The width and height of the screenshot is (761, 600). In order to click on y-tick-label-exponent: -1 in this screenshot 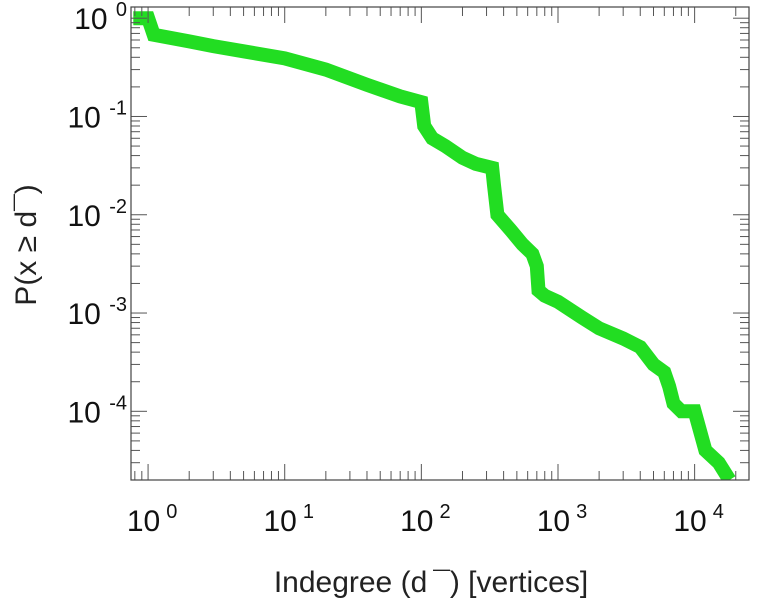, I will do `click(118, 108)`.